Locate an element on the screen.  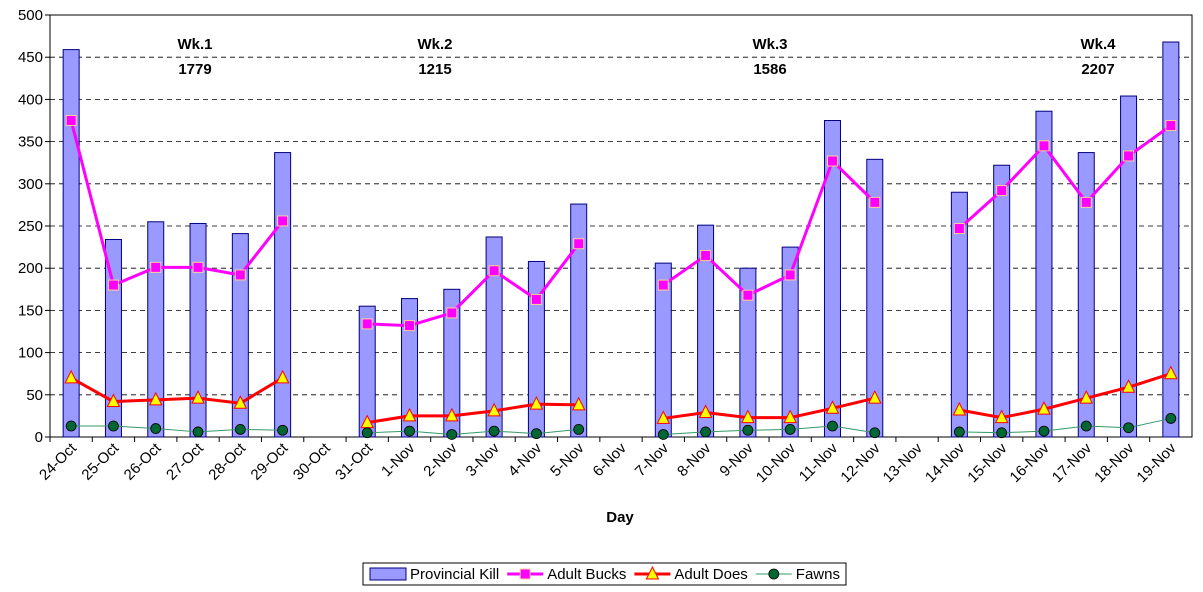
x-tick-label: 8-Nov is located at coordinates (694, 459).